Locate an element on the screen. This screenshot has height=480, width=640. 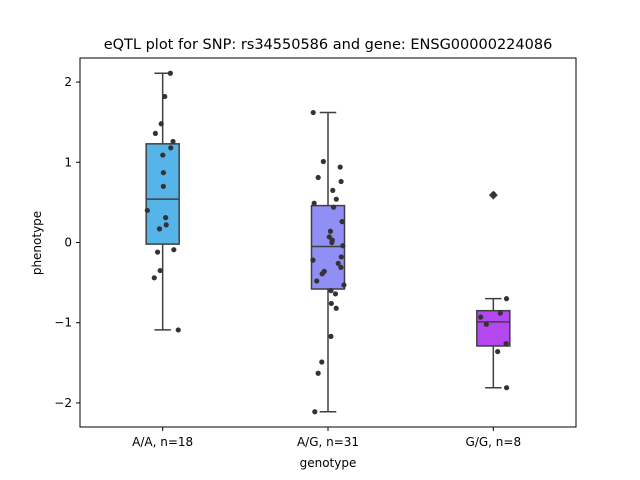
x-tick-label: A/G, n=31 is located at coordinates (328, 442).